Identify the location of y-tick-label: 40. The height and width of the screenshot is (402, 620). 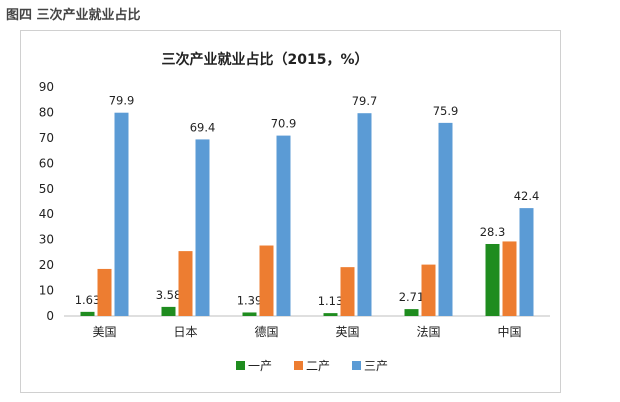
(46, 214).